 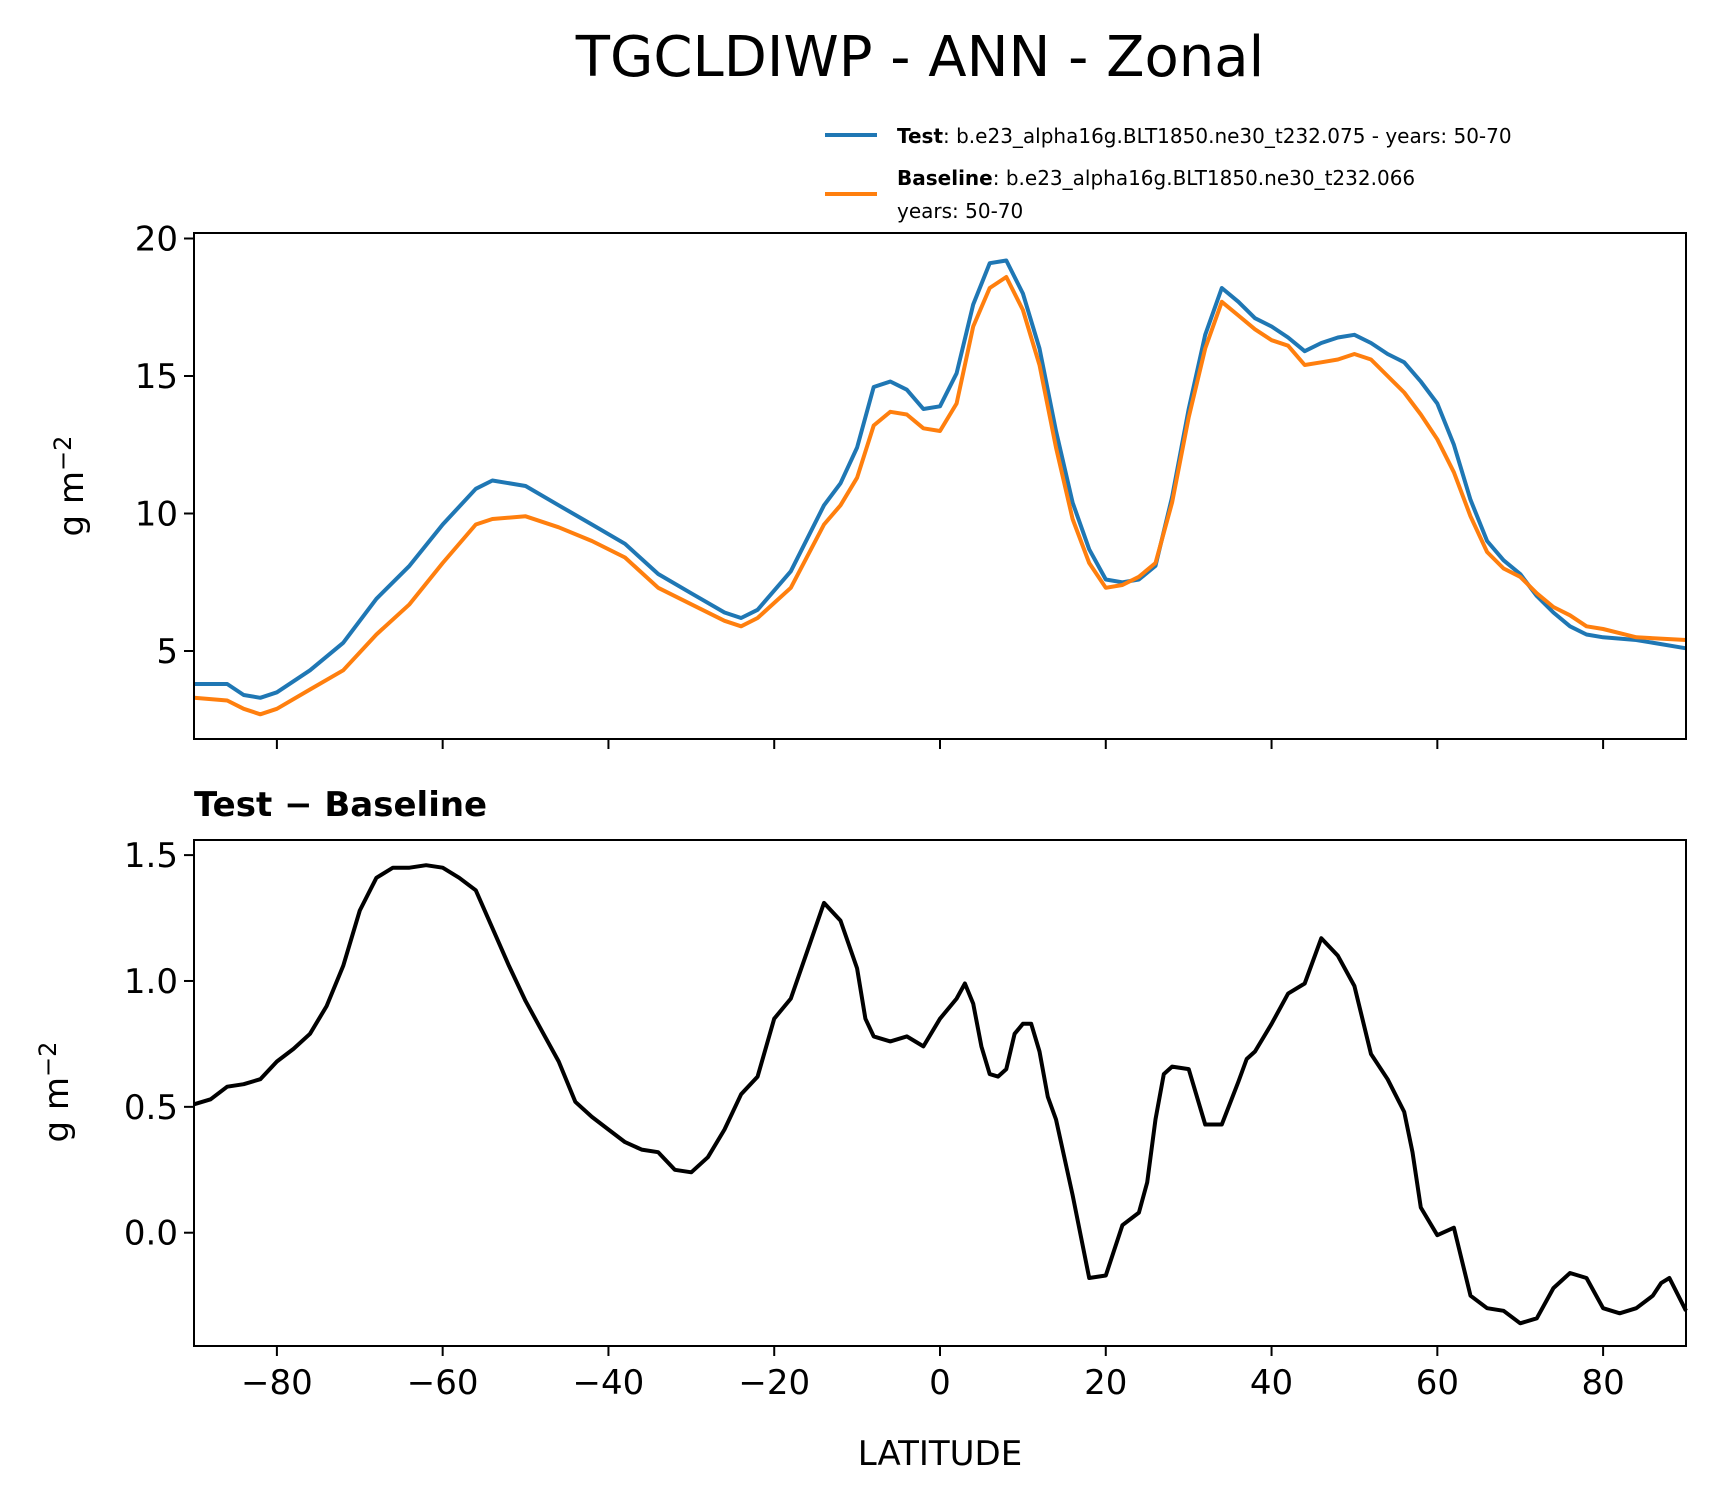 What do you see at coordinates (774, 1383) in the screenshot?
I see `x-tick-label: −20` at bounding box center [774, 1383].